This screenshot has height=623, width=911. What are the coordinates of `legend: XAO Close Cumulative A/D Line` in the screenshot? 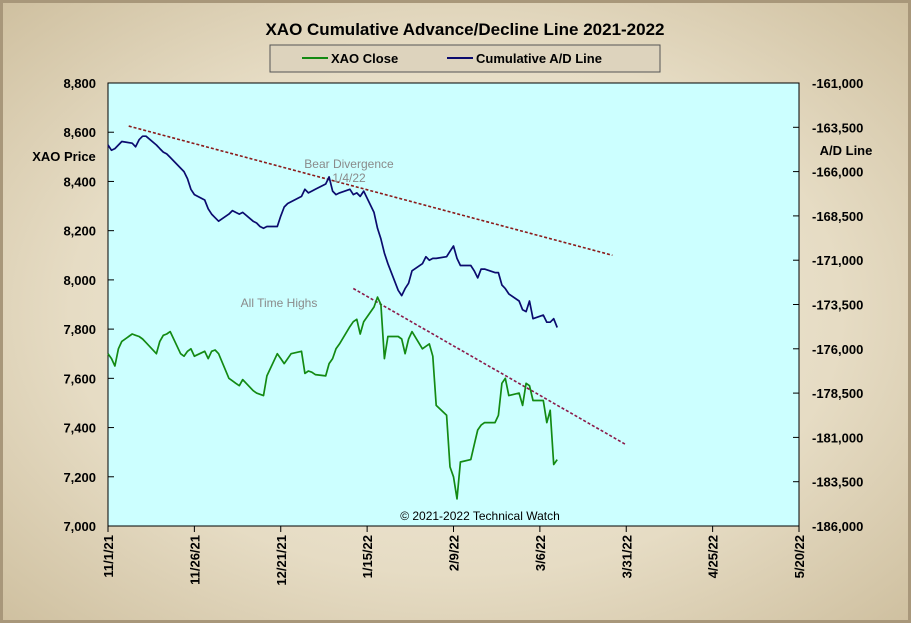 It's located at (465, 58).